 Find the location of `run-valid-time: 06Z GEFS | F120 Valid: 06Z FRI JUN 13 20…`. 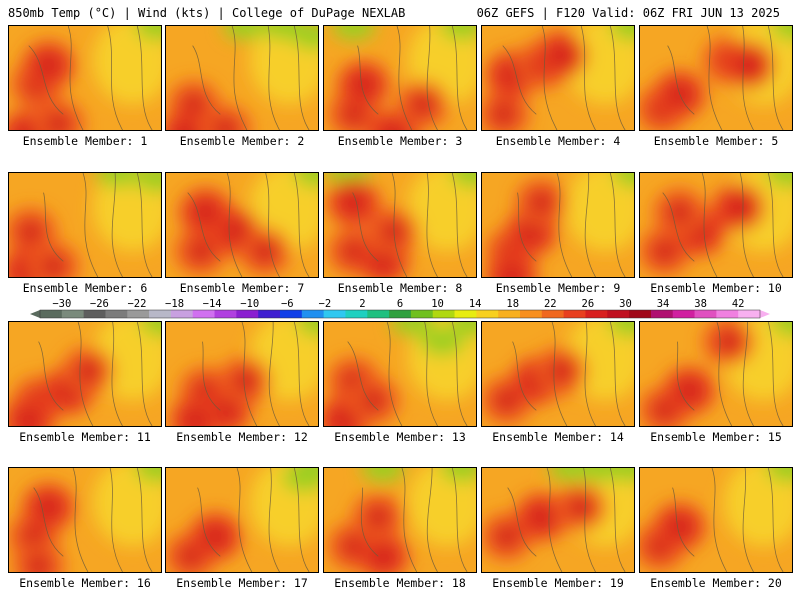

run-valid-time: 06Z GEFS | F120 Valid: 06Z FRI JUN 13 20… is located at coordinates (628, 13).